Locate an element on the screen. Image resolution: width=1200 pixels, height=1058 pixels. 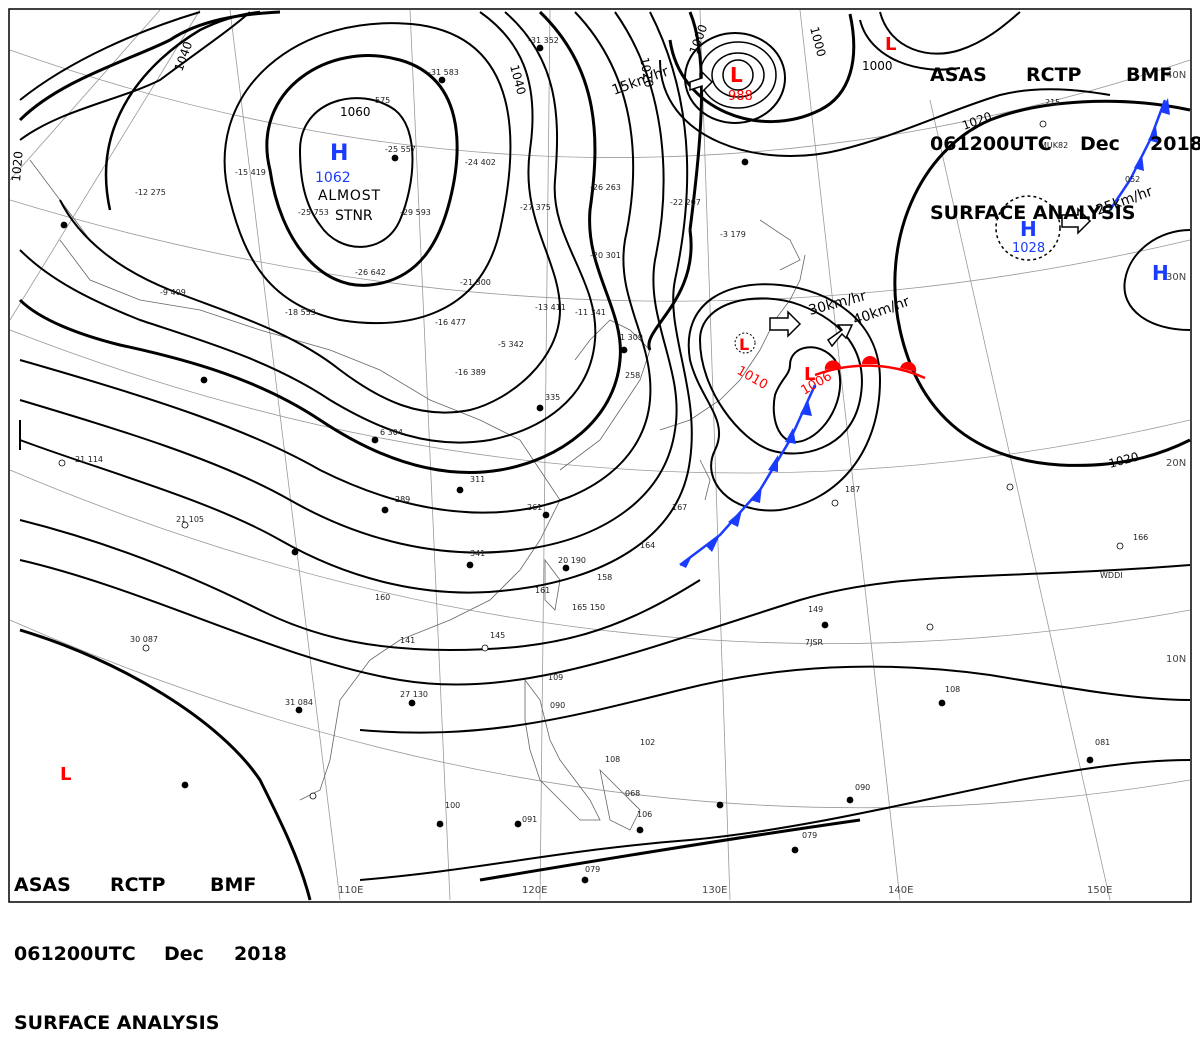
svg-text: -26 642 is located at coordinates (370, 272).